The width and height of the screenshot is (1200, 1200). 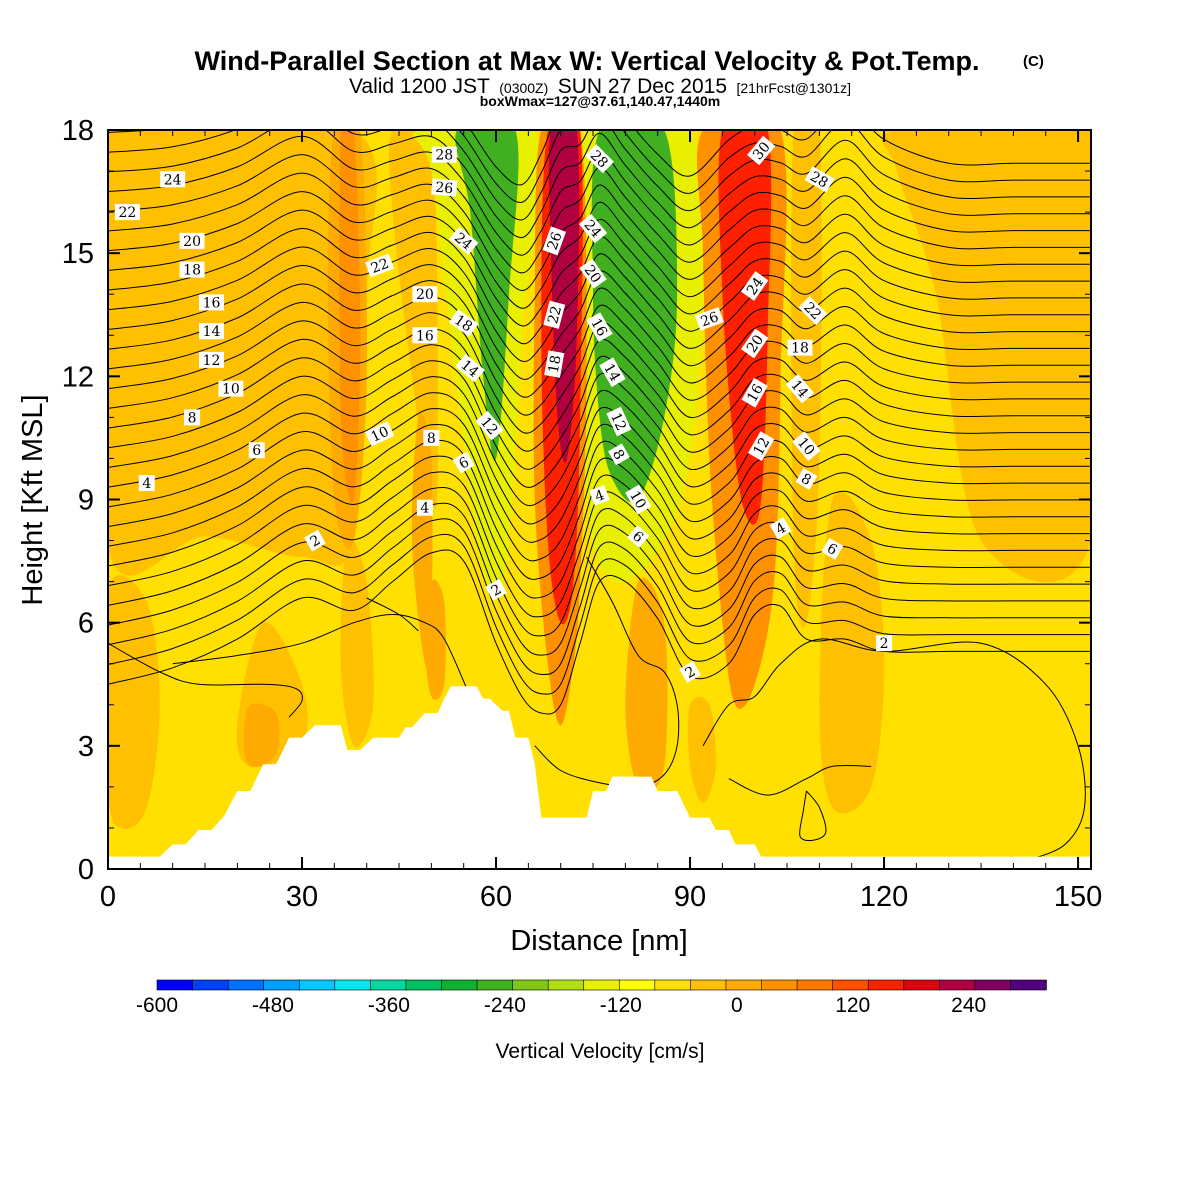 I want to click on x-tick-label: 0, so click(x=108, y=897).